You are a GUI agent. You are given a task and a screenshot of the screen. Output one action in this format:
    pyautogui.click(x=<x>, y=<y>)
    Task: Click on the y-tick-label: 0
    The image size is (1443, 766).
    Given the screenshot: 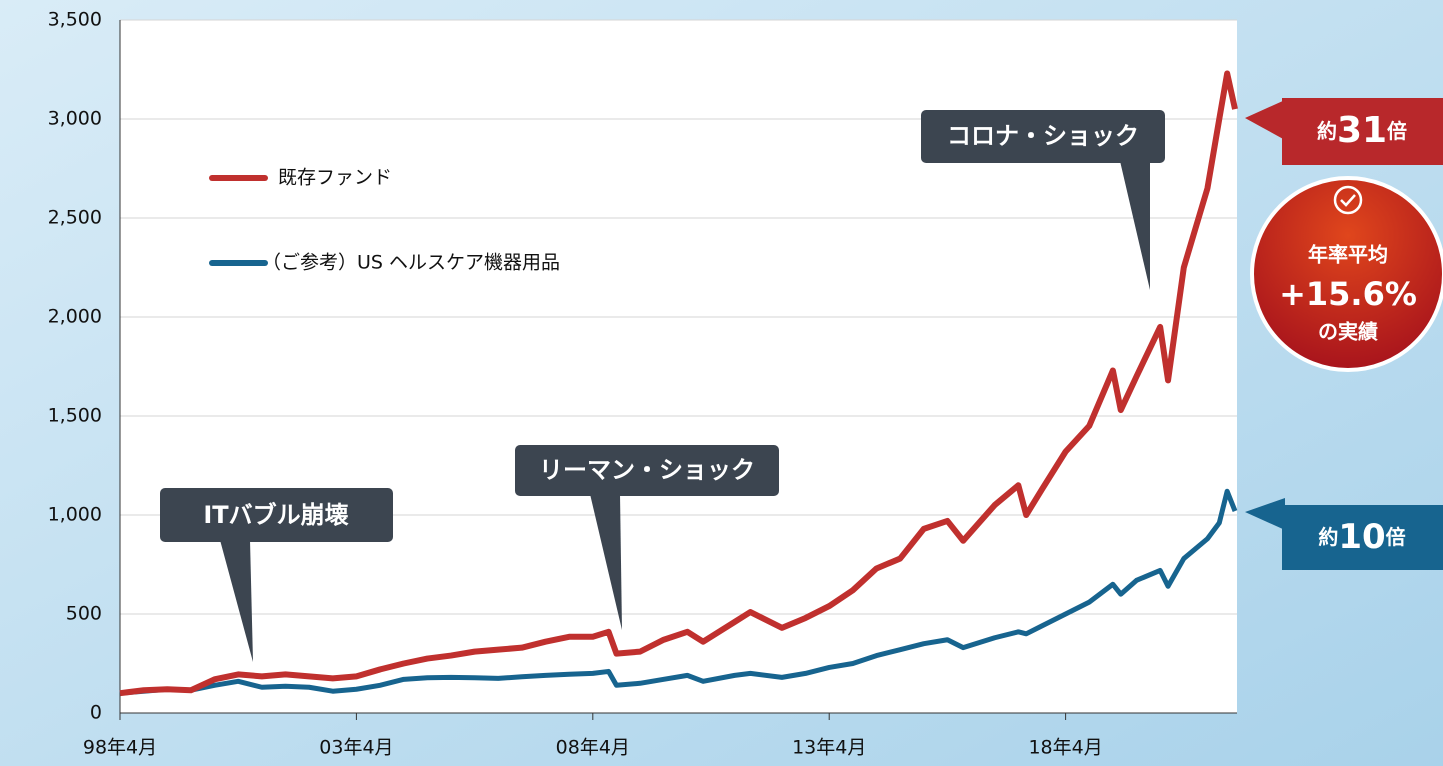 What is the action you would take?
    pyautogui.click(x=96, y=713)
    